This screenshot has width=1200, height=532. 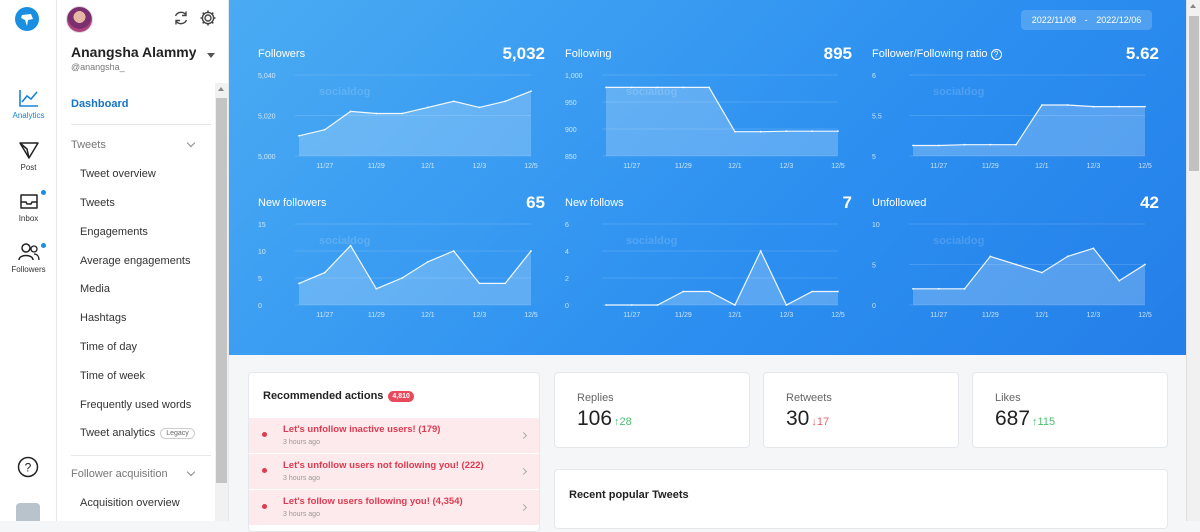 What do you see at coordinates (574, 76) in the screenshot?
I see `y-tick-label: 1,000` at bounding box center [574, 76].